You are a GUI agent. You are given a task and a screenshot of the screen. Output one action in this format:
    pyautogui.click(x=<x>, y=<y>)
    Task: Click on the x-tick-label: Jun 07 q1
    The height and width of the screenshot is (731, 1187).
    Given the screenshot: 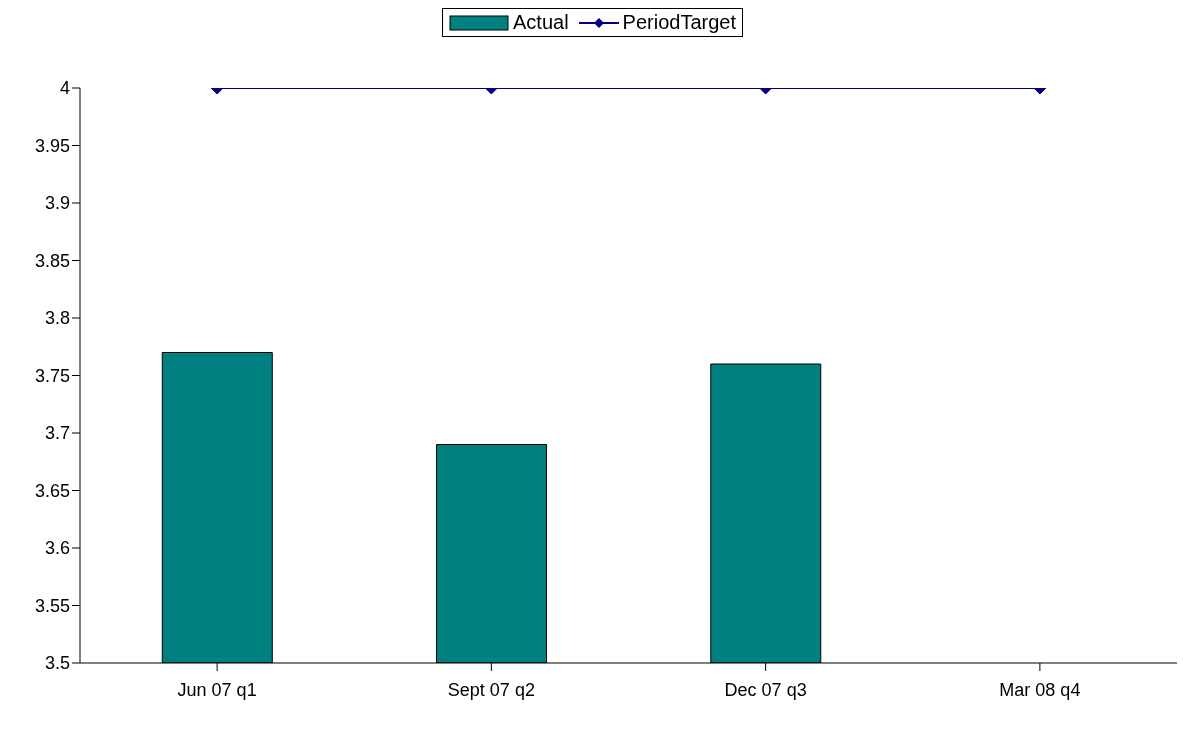 What is the action you would take?
    pyautogui.click(x=217, y=689)
    